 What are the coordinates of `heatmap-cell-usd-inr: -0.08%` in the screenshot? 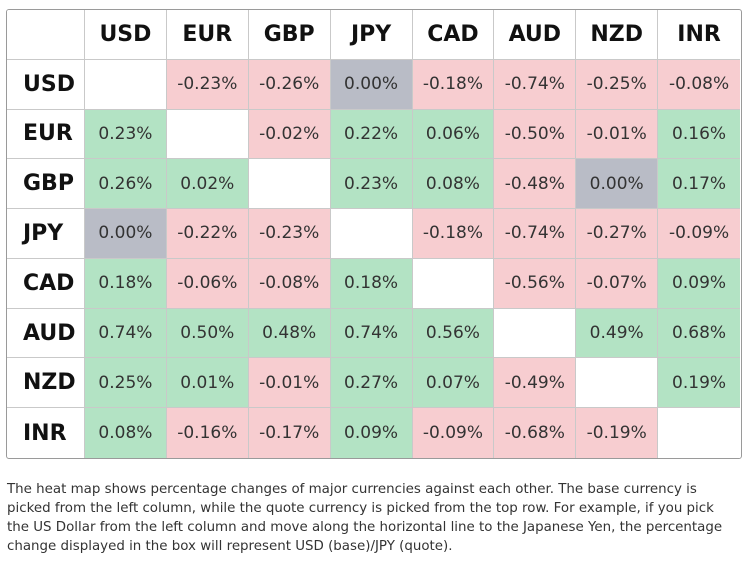 It's located at (699, 84).